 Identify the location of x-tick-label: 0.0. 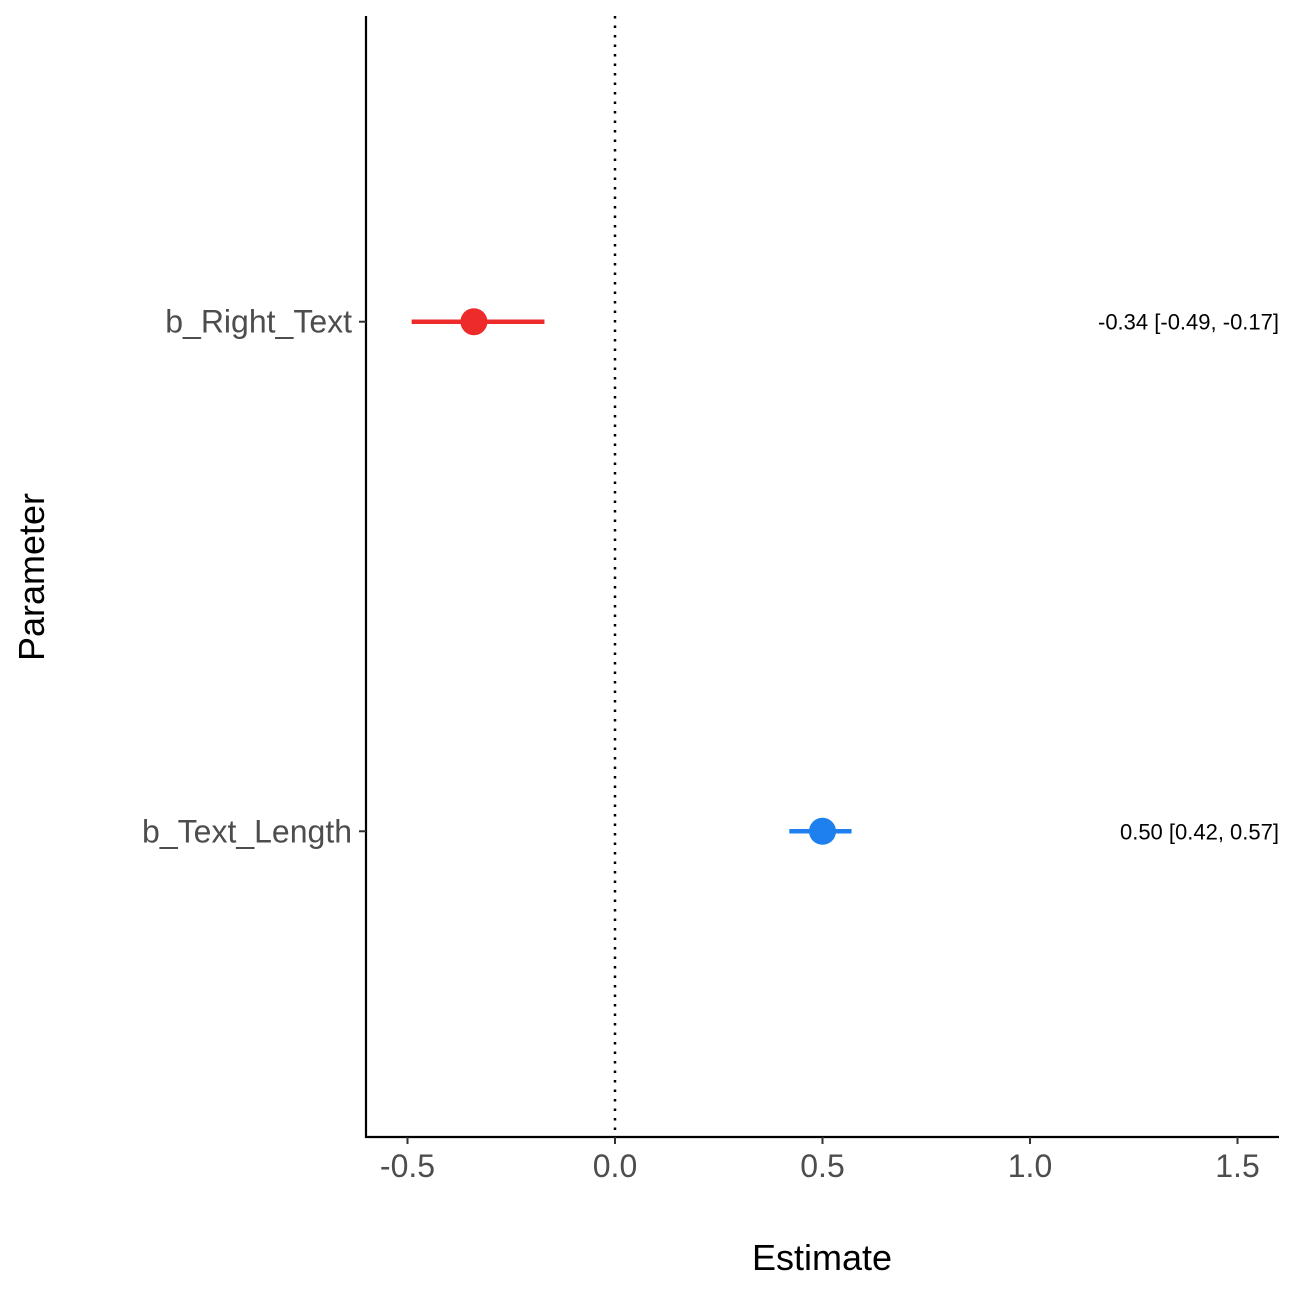
(615, 1166).